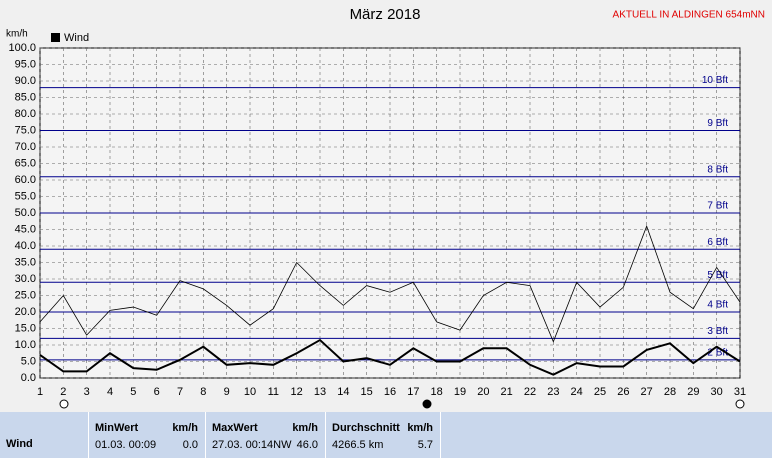 The width and height of the screenshot is (772, 458). Describe the element at coordinates (483, 392) in the screenshot. I see `x-tick-label: 20` at that location.